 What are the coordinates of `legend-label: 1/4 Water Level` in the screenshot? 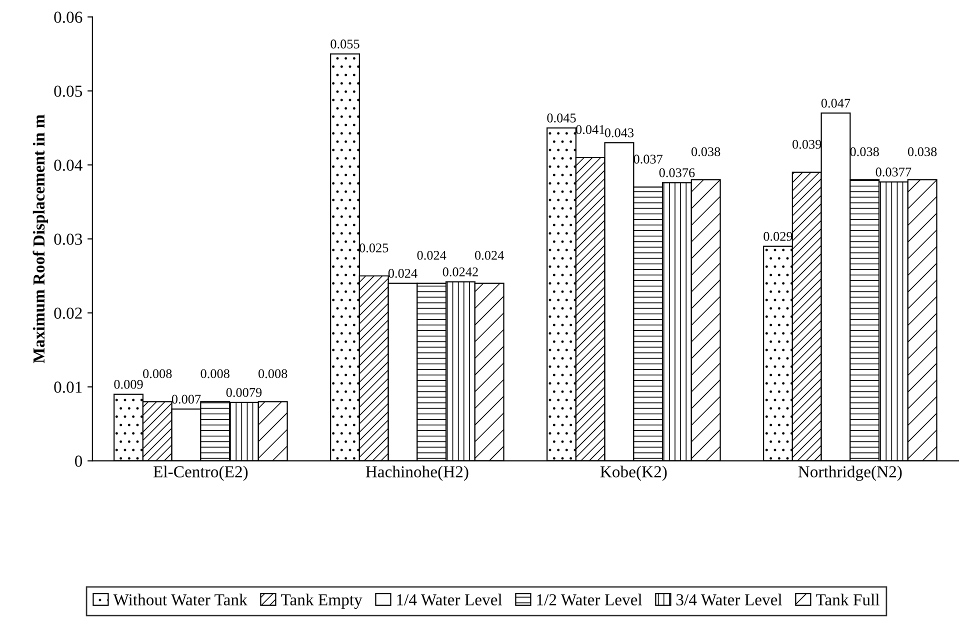 It's located at (449, 600).